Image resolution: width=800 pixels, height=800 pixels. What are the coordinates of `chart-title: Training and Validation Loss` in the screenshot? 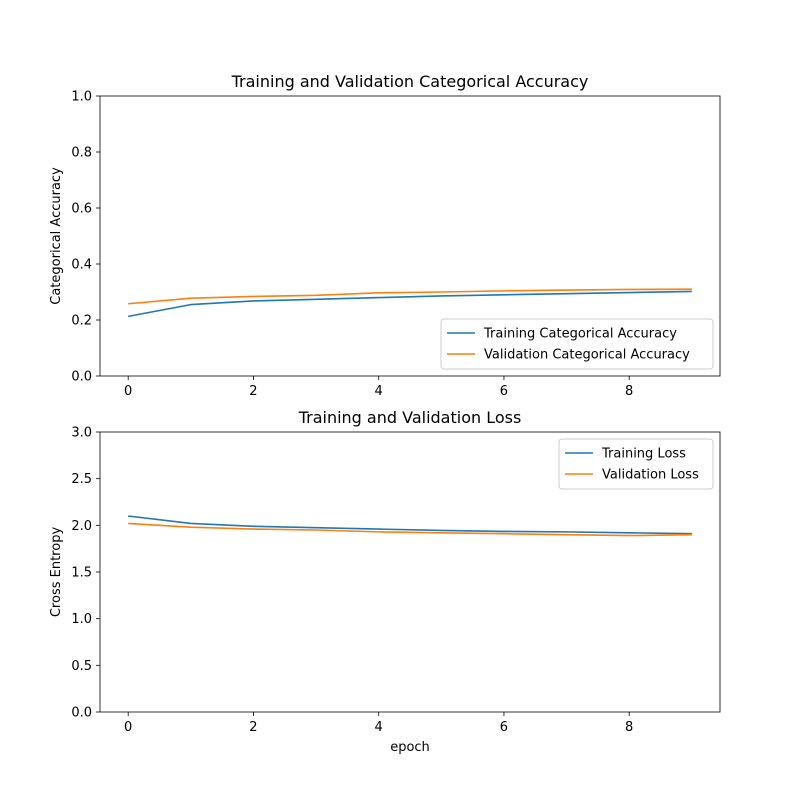 It's located at (410, 417).